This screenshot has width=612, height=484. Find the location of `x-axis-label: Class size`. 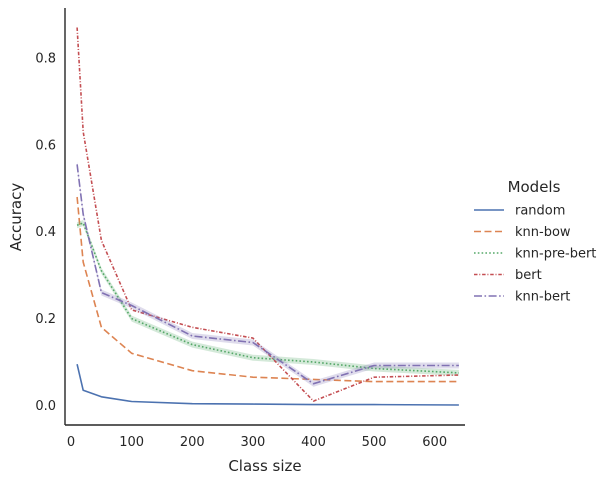

x-axis-label: Class size is located at coordinates (264, 466).